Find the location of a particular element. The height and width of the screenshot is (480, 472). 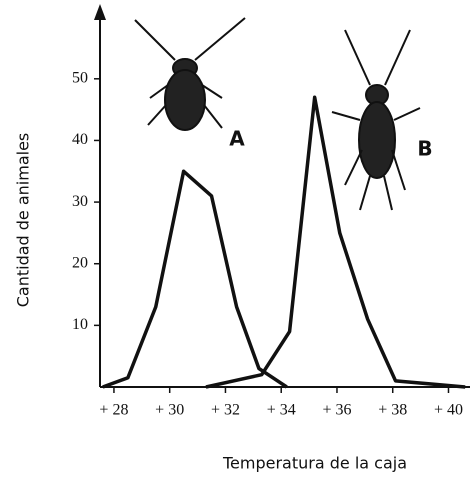

x-tick-label: + 34 is located at coordinates (281, 410).